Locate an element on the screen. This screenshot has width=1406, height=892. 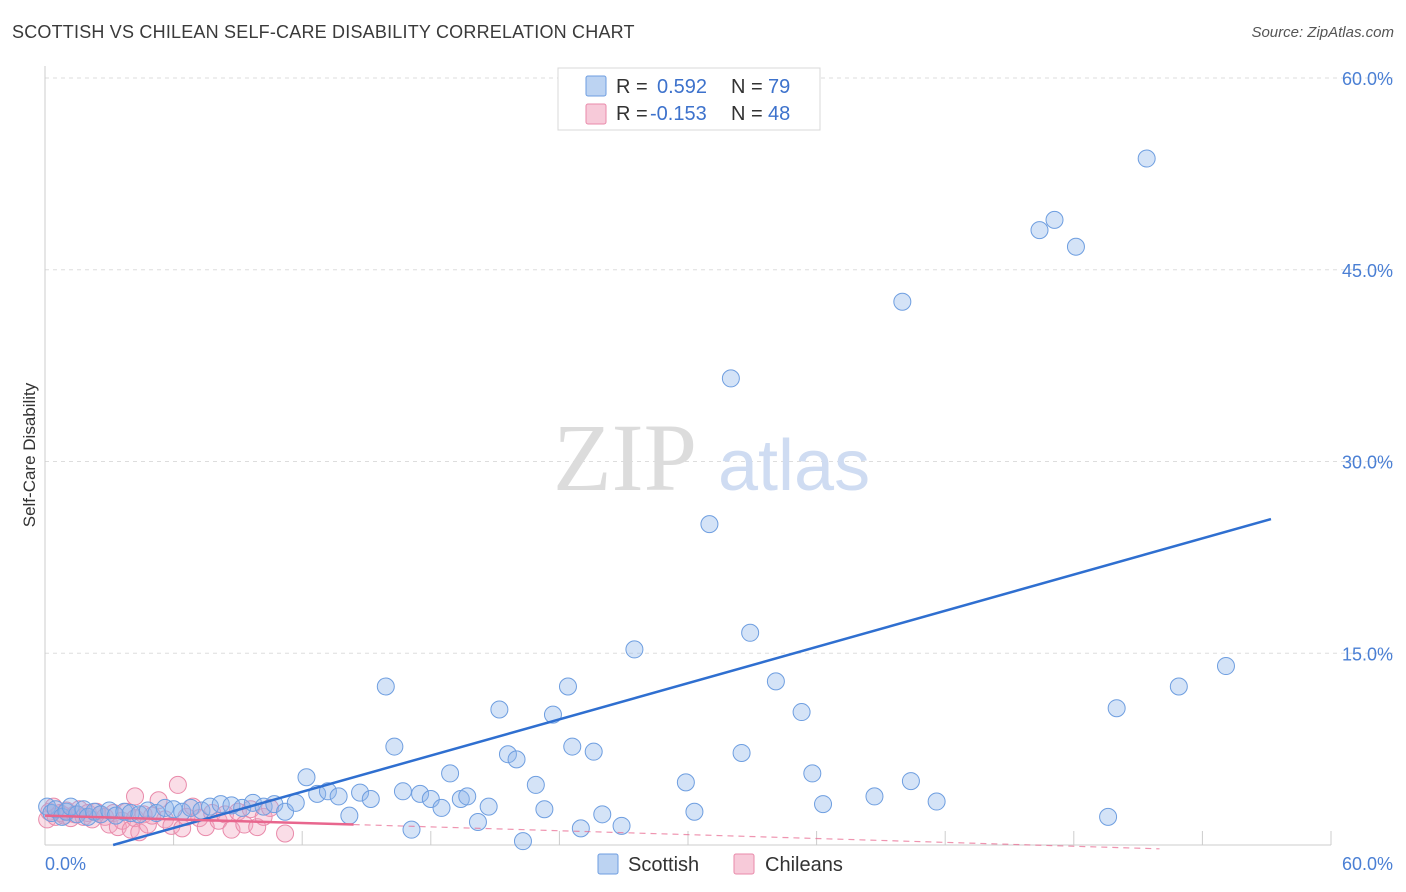
legend-n-label-chileans: N = is located at coordinates (747, 114).